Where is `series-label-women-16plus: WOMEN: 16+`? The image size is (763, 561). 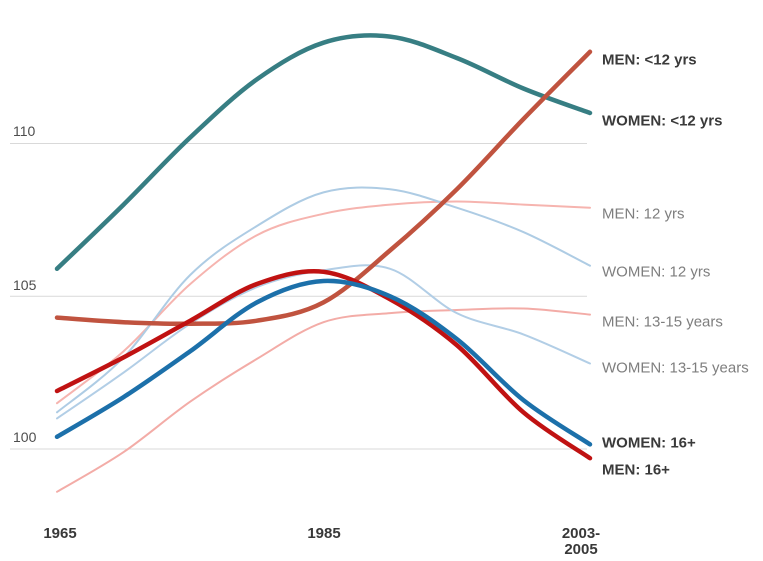 series-label-women-16plus: WOMEN: 16+ is located at coordinates (649, 443).